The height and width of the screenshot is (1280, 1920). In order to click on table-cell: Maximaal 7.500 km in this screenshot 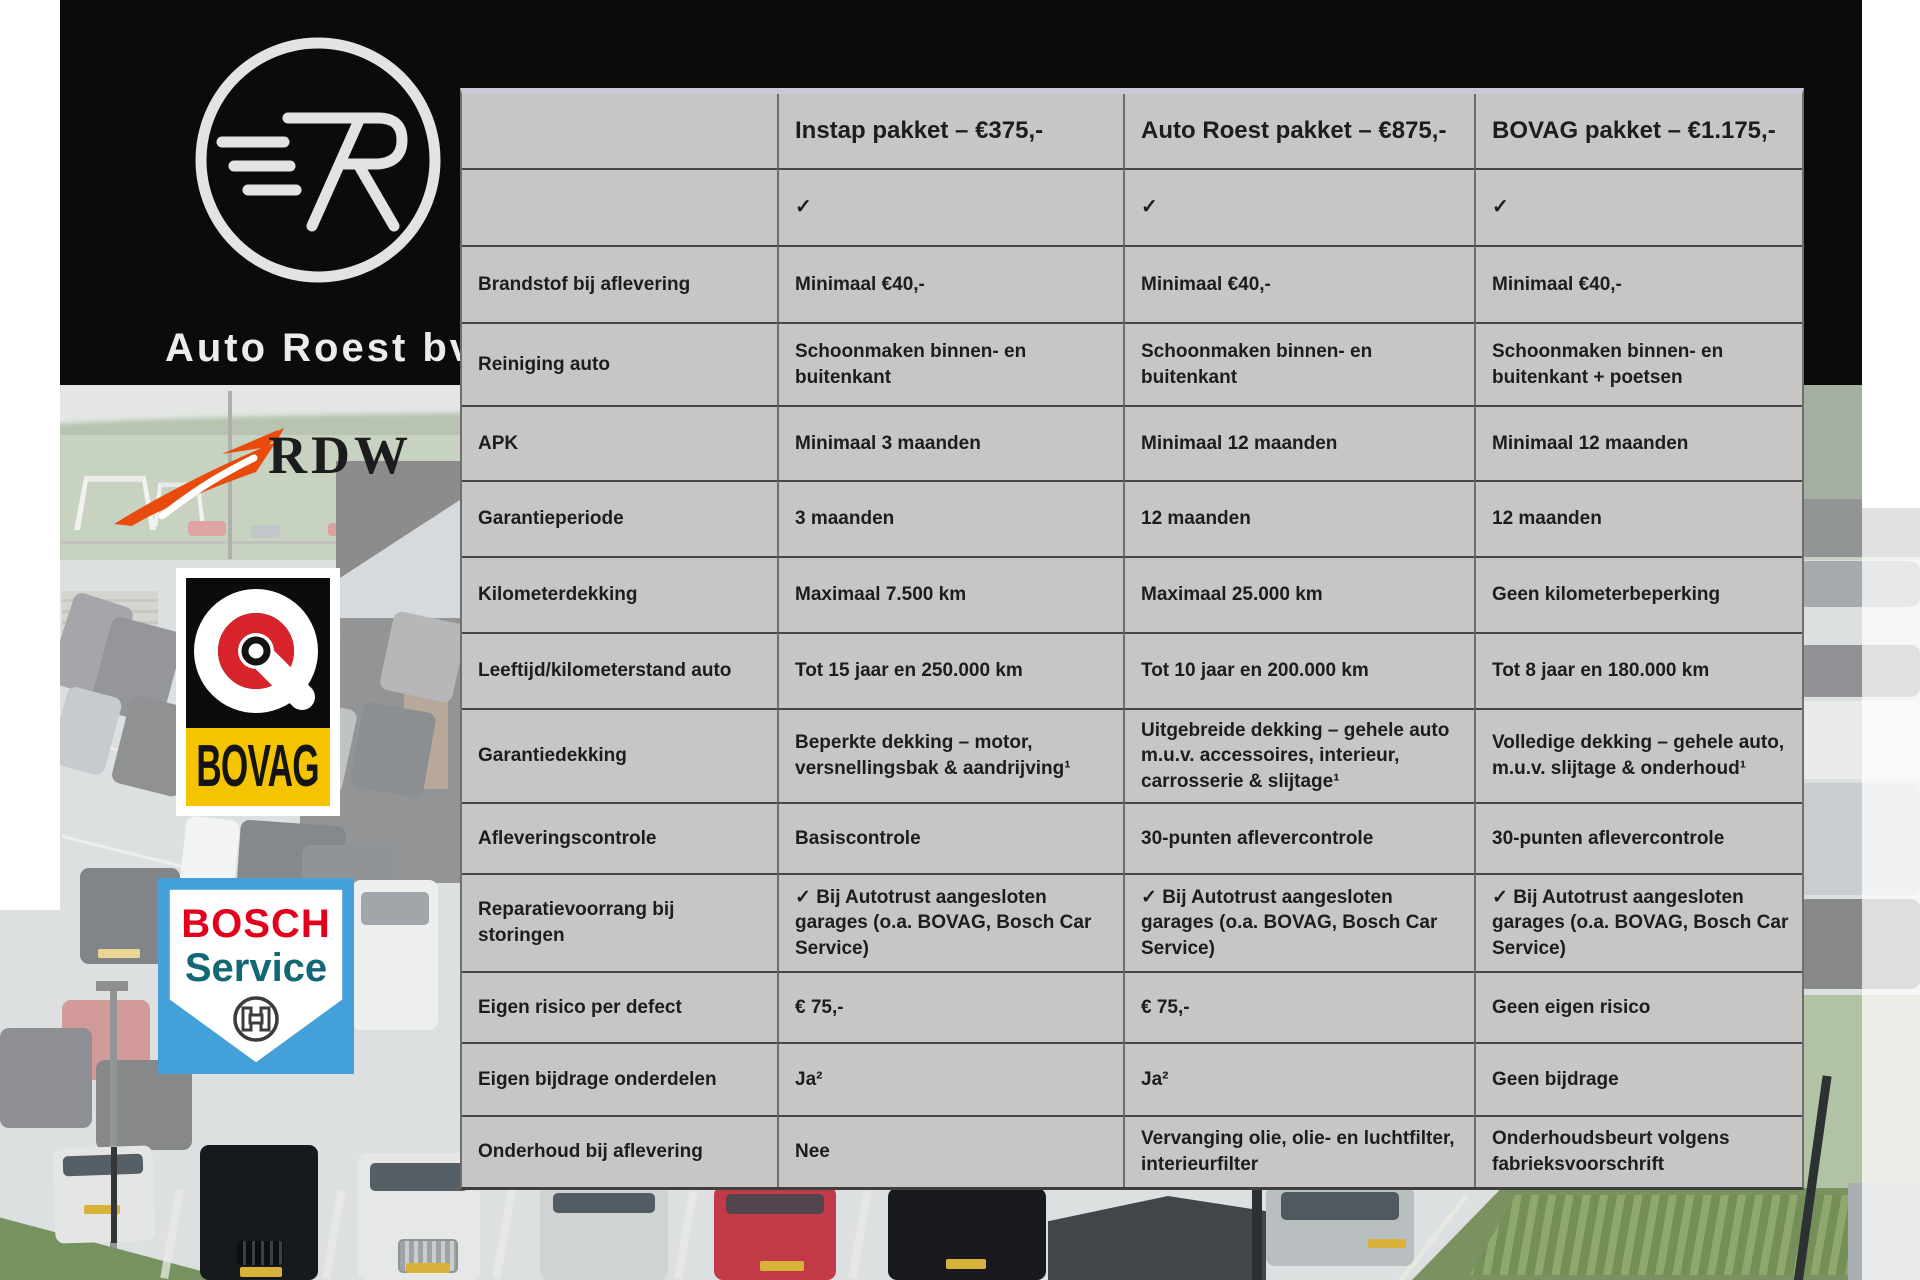, I will do `click(950, 594)`.